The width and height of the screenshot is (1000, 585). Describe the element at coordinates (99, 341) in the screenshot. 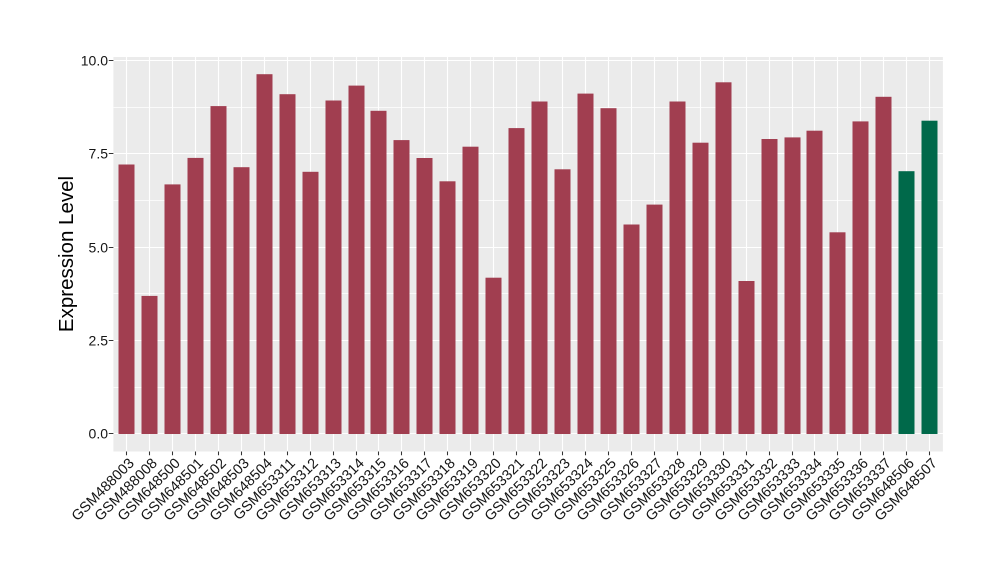

I see `svg-text: 2.5` at that location.